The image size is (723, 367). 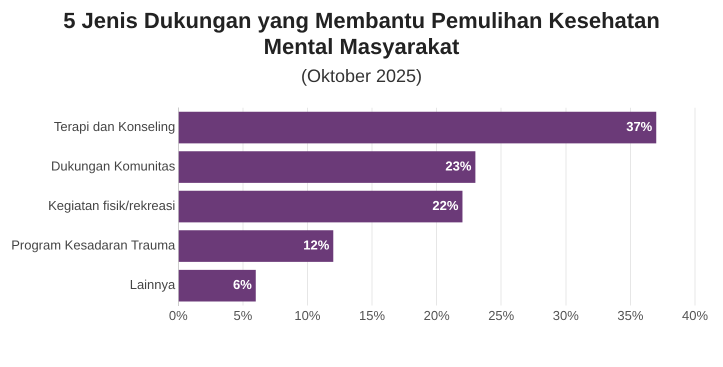 What do you see at coordinates (115, 126) in the screenshot?
I see `y-tick-label: Terapi dan Konseling` at bounding box center [115, 126].